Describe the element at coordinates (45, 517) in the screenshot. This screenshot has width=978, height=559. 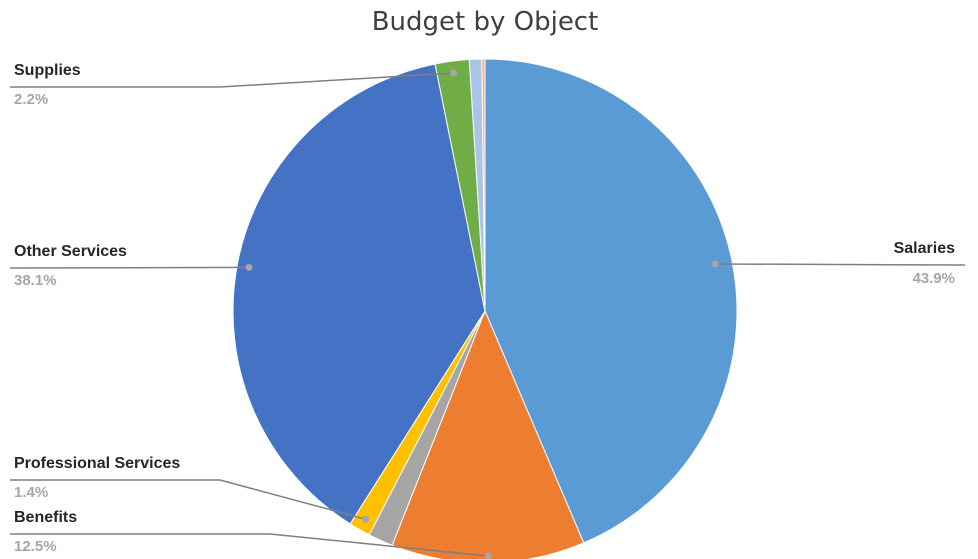
I see `label-benefits-name: Benefits` at that location.